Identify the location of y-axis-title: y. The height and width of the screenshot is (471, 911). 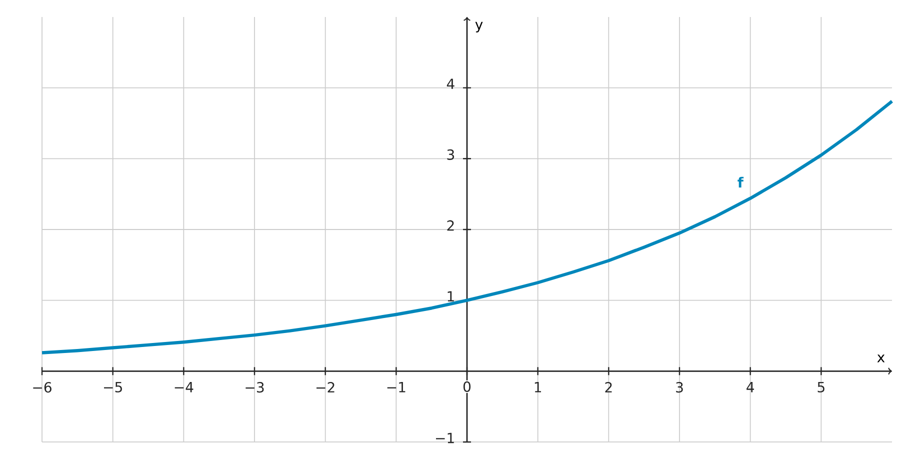
(479, 27).